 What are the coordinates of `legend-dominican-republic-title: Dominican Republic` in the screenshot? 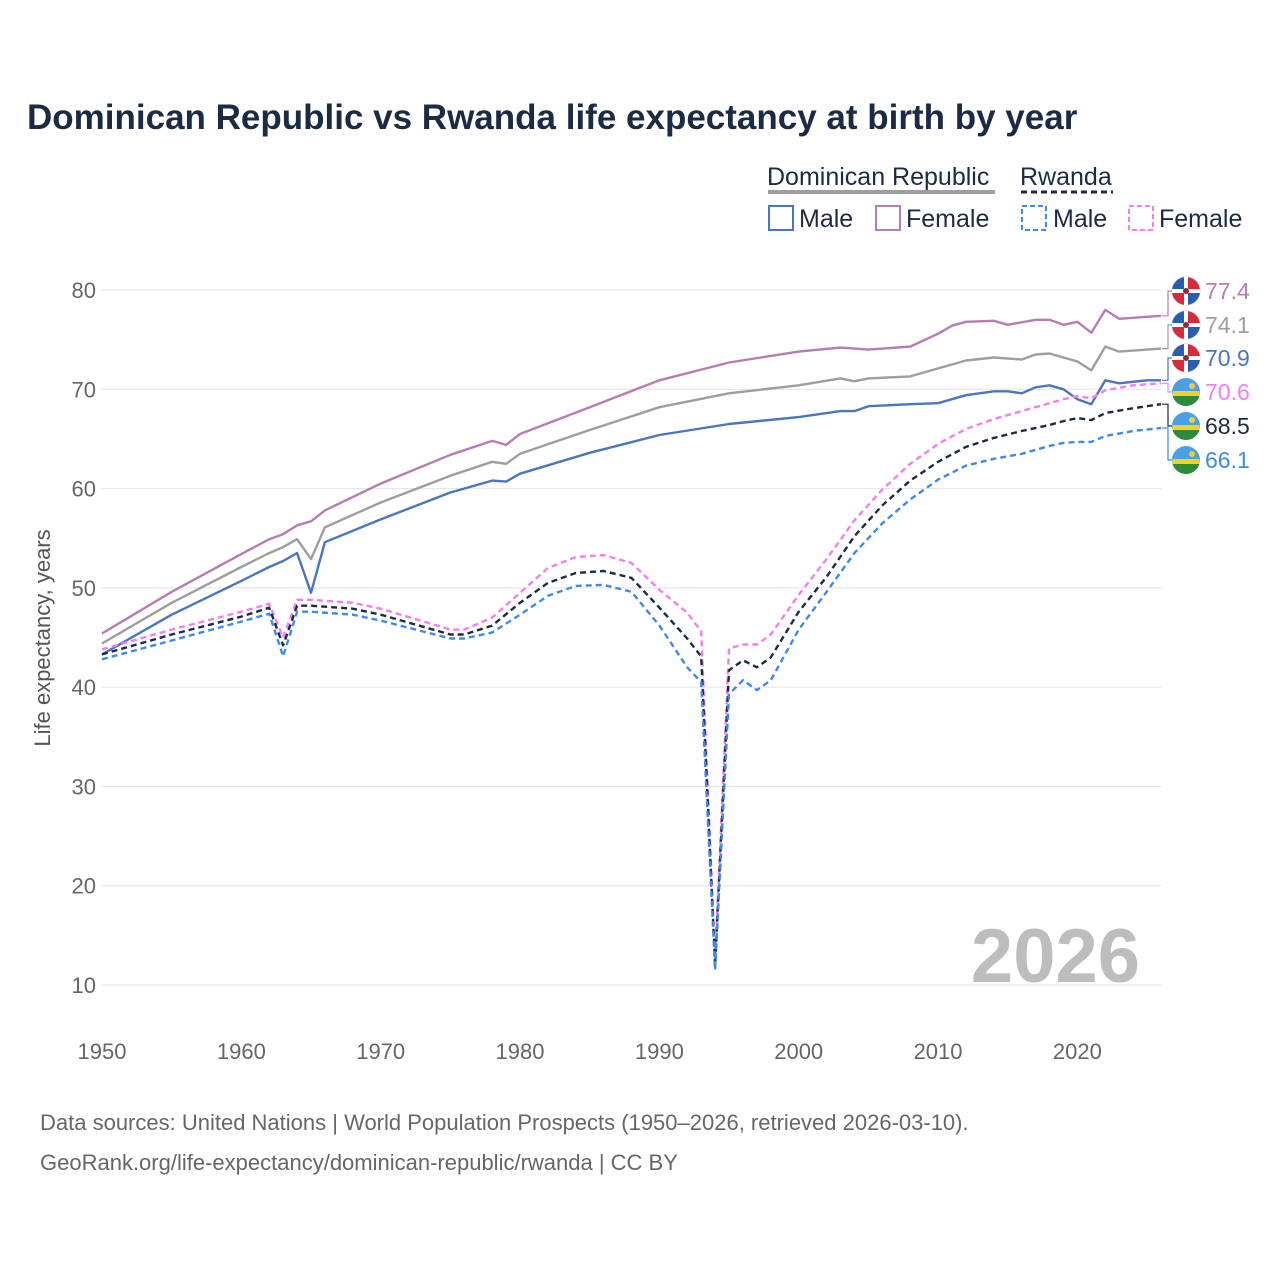 It's located at (878, 177).